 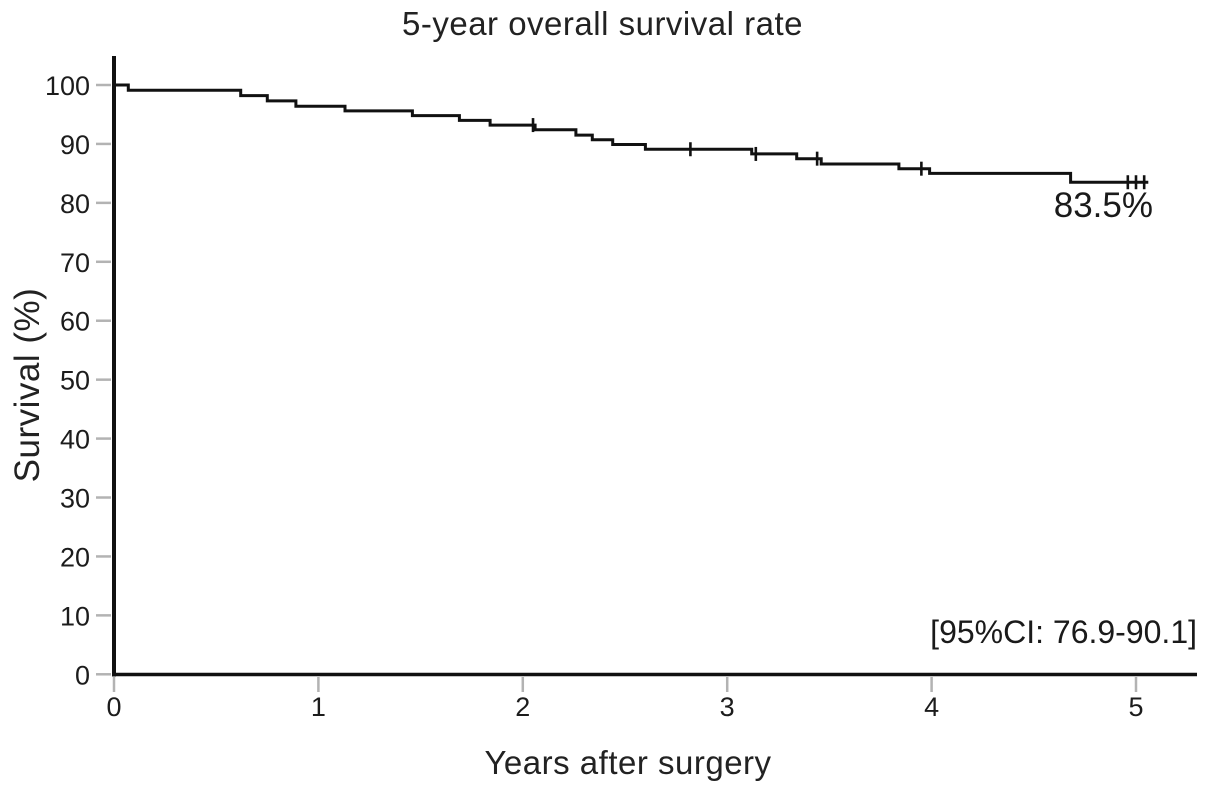 What do you see at coordinates (628, 762) in the screenshot?
I see `x-axis-label: Years after surgery` at bounding box center [628, 762].